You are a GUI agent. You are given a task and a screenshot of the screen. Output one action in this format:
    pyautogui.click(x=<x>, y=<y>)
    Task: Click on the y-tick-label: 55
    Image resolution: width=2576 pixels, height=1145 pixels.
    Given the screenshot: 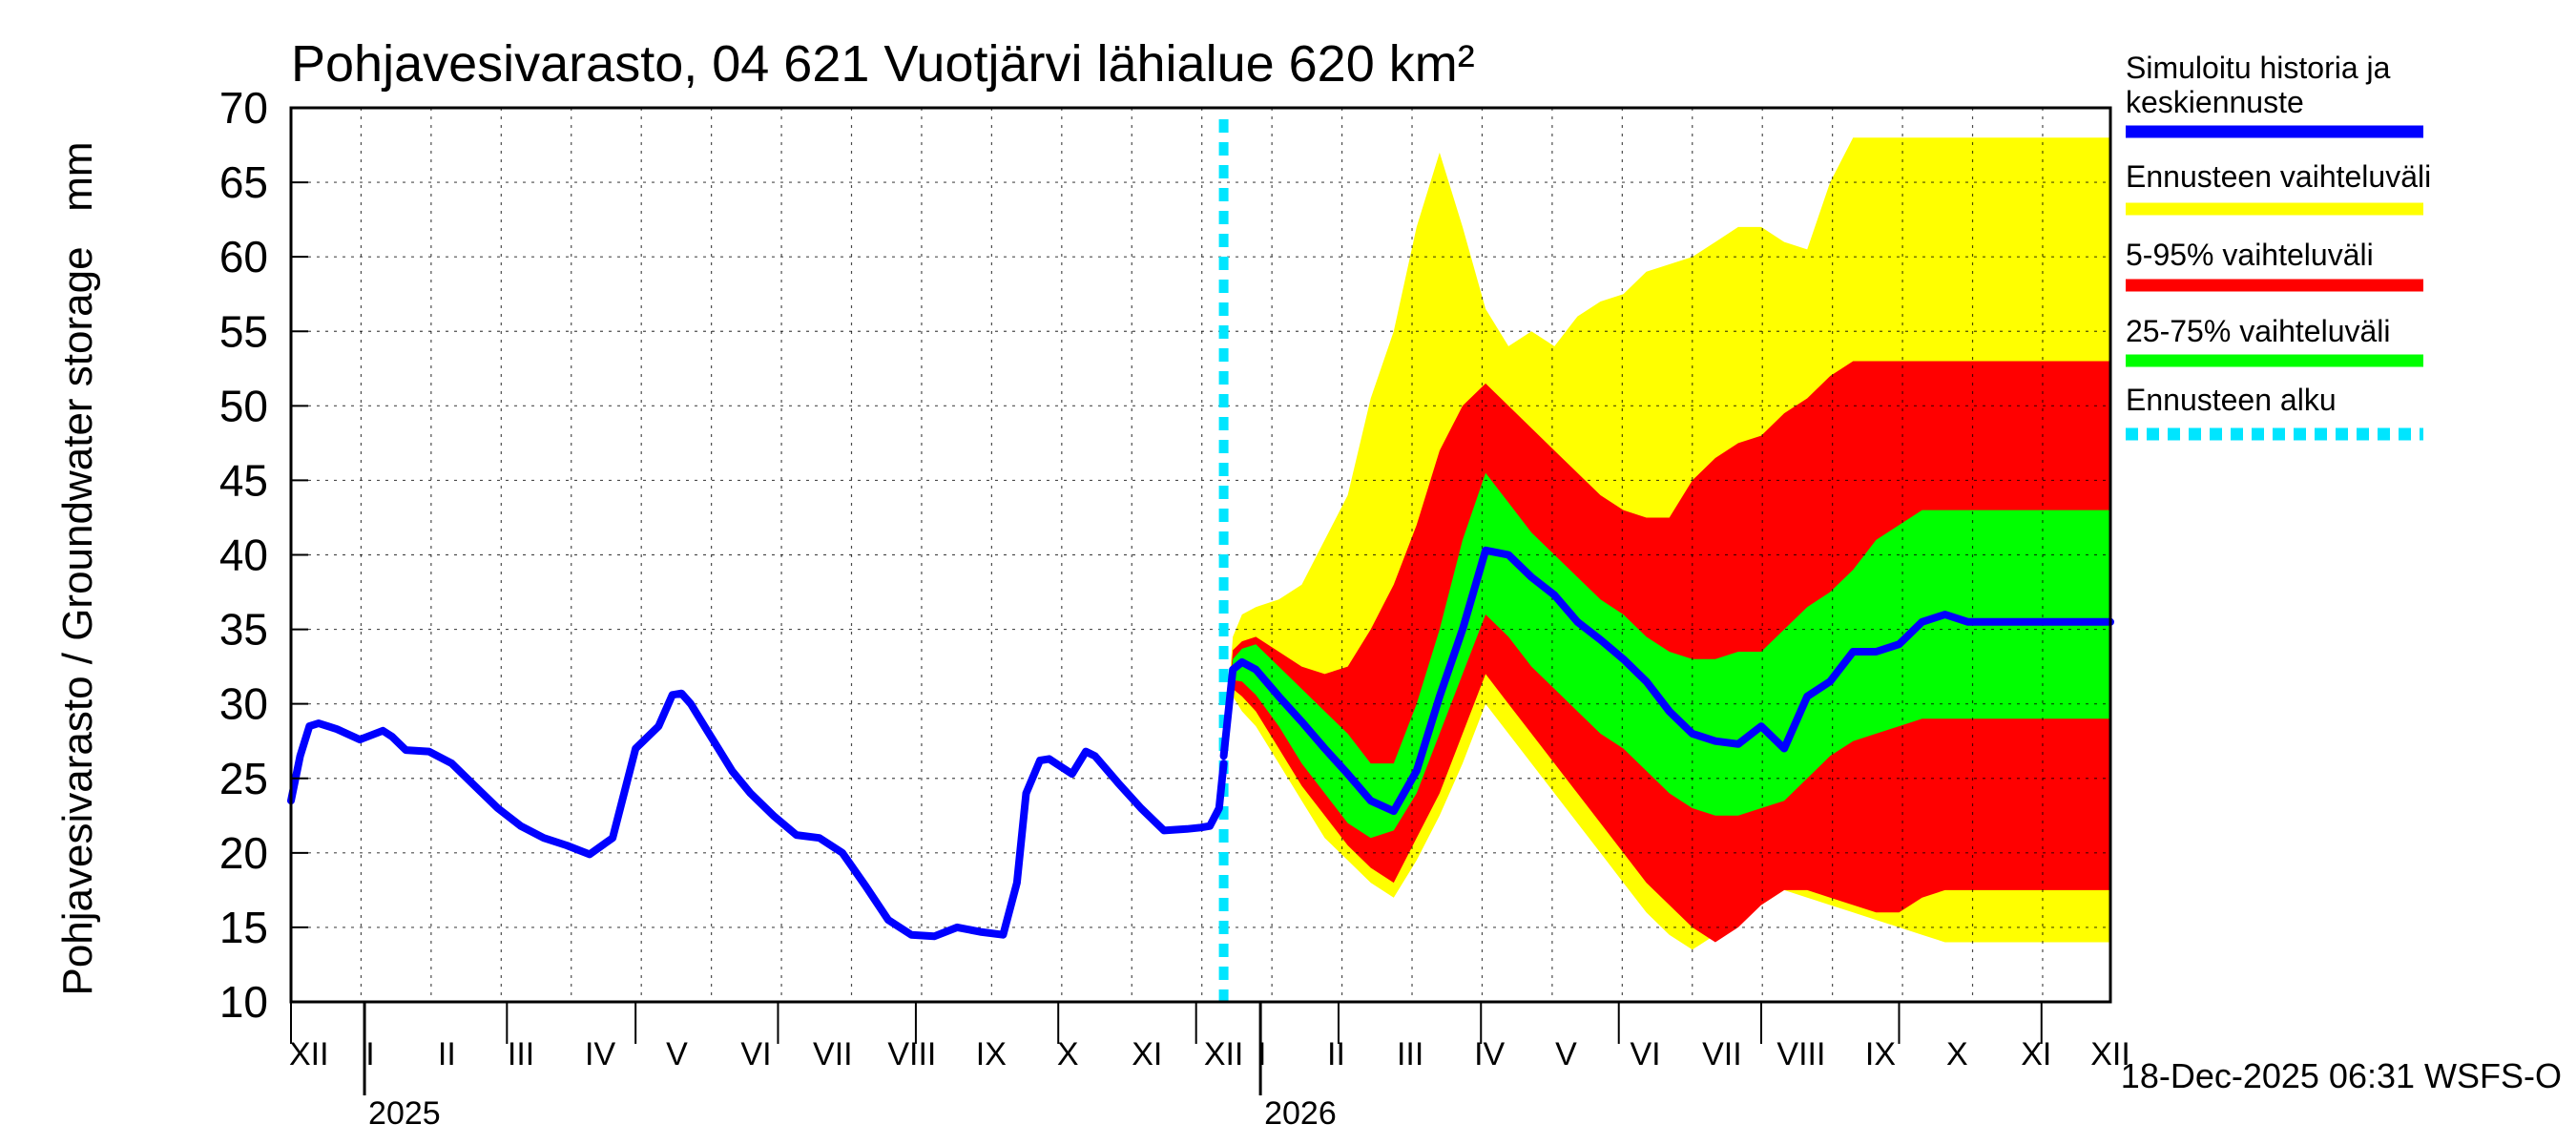 What is the action you would take?
    pyautogui.click(x=243, y=331)
    